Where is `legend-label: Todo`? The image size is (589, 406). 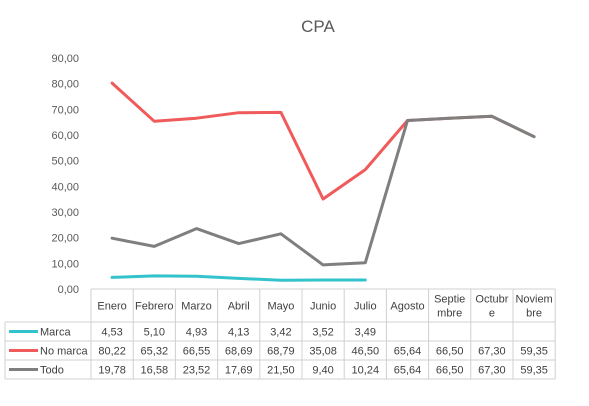 legend-label: Todo is located at coordinates (52, 371).